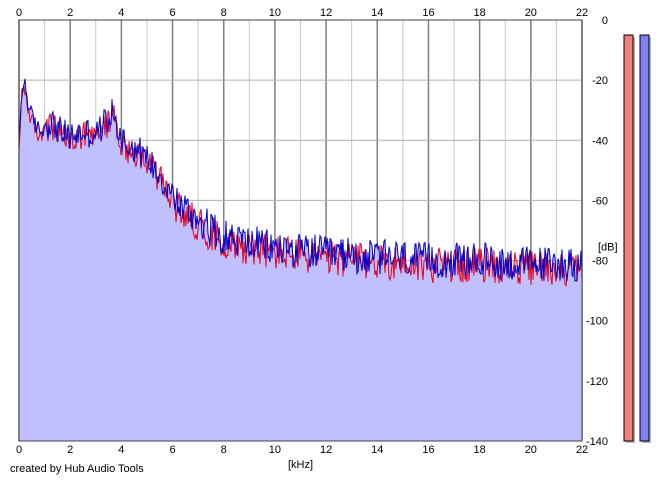  I want to click on x-tick-label-bottom: 18, so click(480, 450).